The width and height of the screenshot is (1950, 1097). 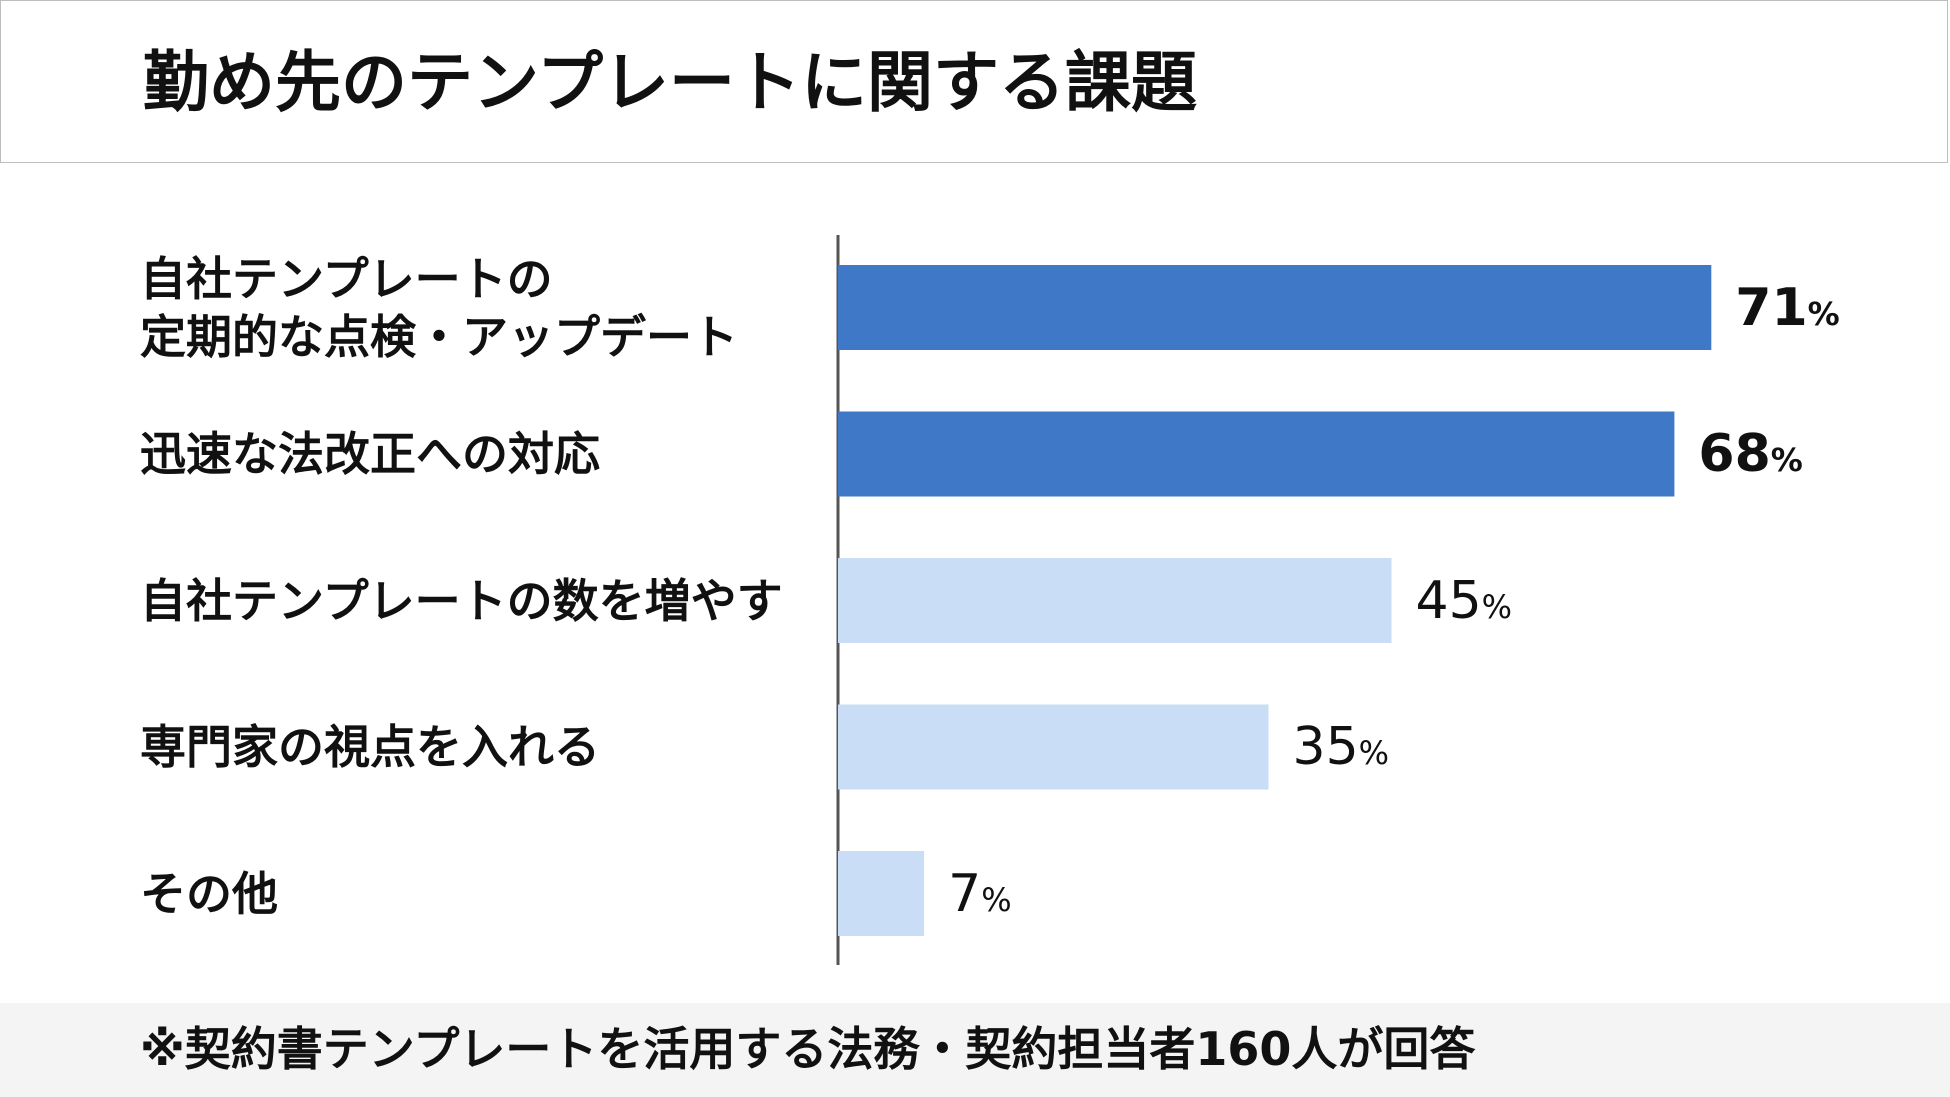 I want to click on category-label-0: 自社テンプレートの 定期的な点検・アップデート, so click(x=439, y=307).